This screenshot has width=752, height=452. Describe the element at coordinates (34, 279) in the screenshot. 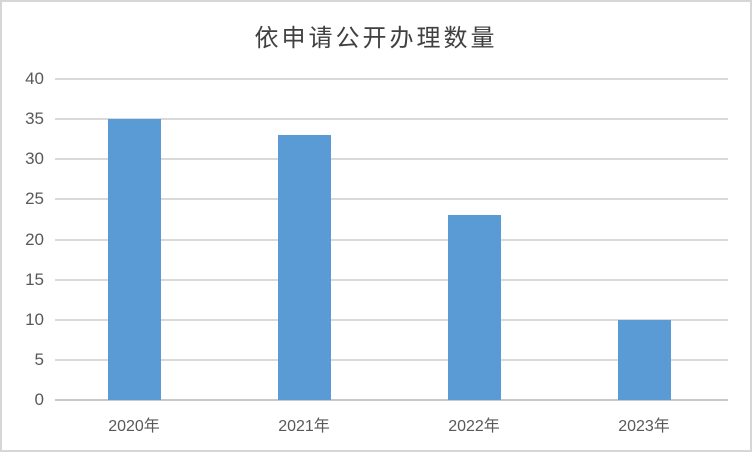

I see `y-tick-label: 15` at that location.